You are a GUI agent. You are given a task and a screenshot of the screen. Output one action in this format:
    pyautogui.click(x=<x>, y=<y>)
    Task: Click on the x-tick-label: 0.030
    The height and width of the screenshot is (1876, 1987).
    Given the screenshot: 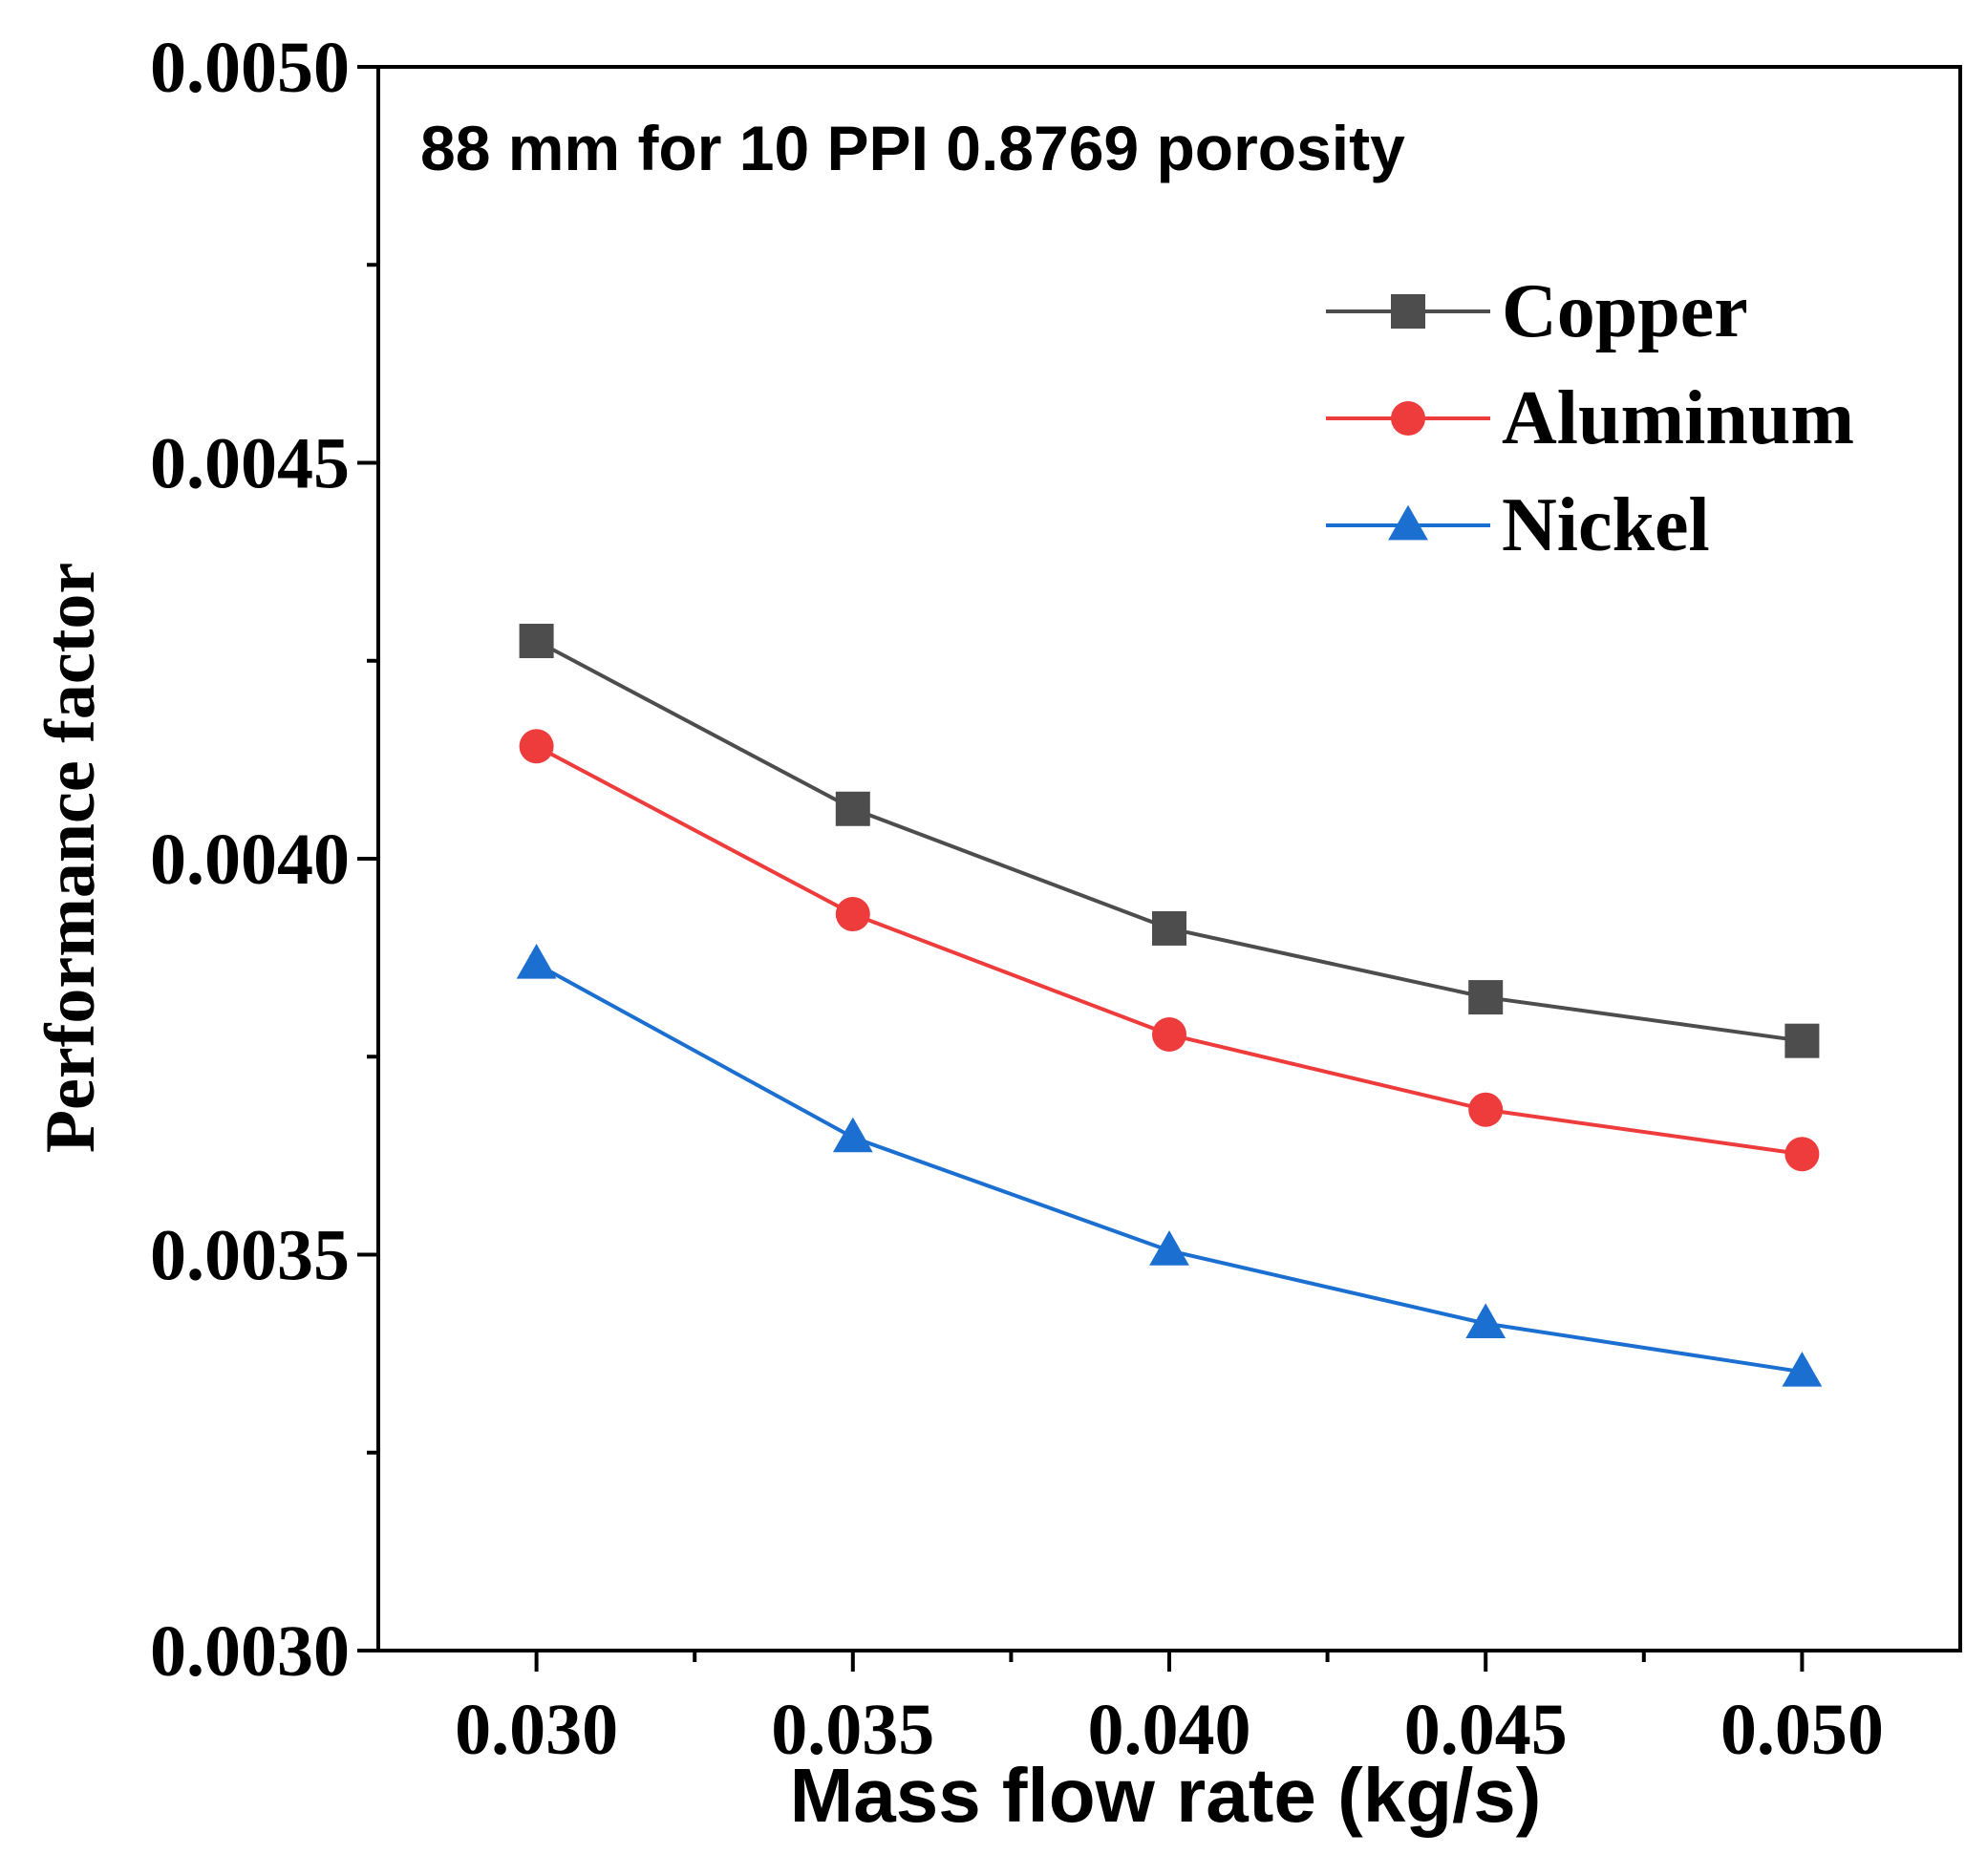 What is the action you would take?
    pyautogui.click(x=536, y=1730)
    